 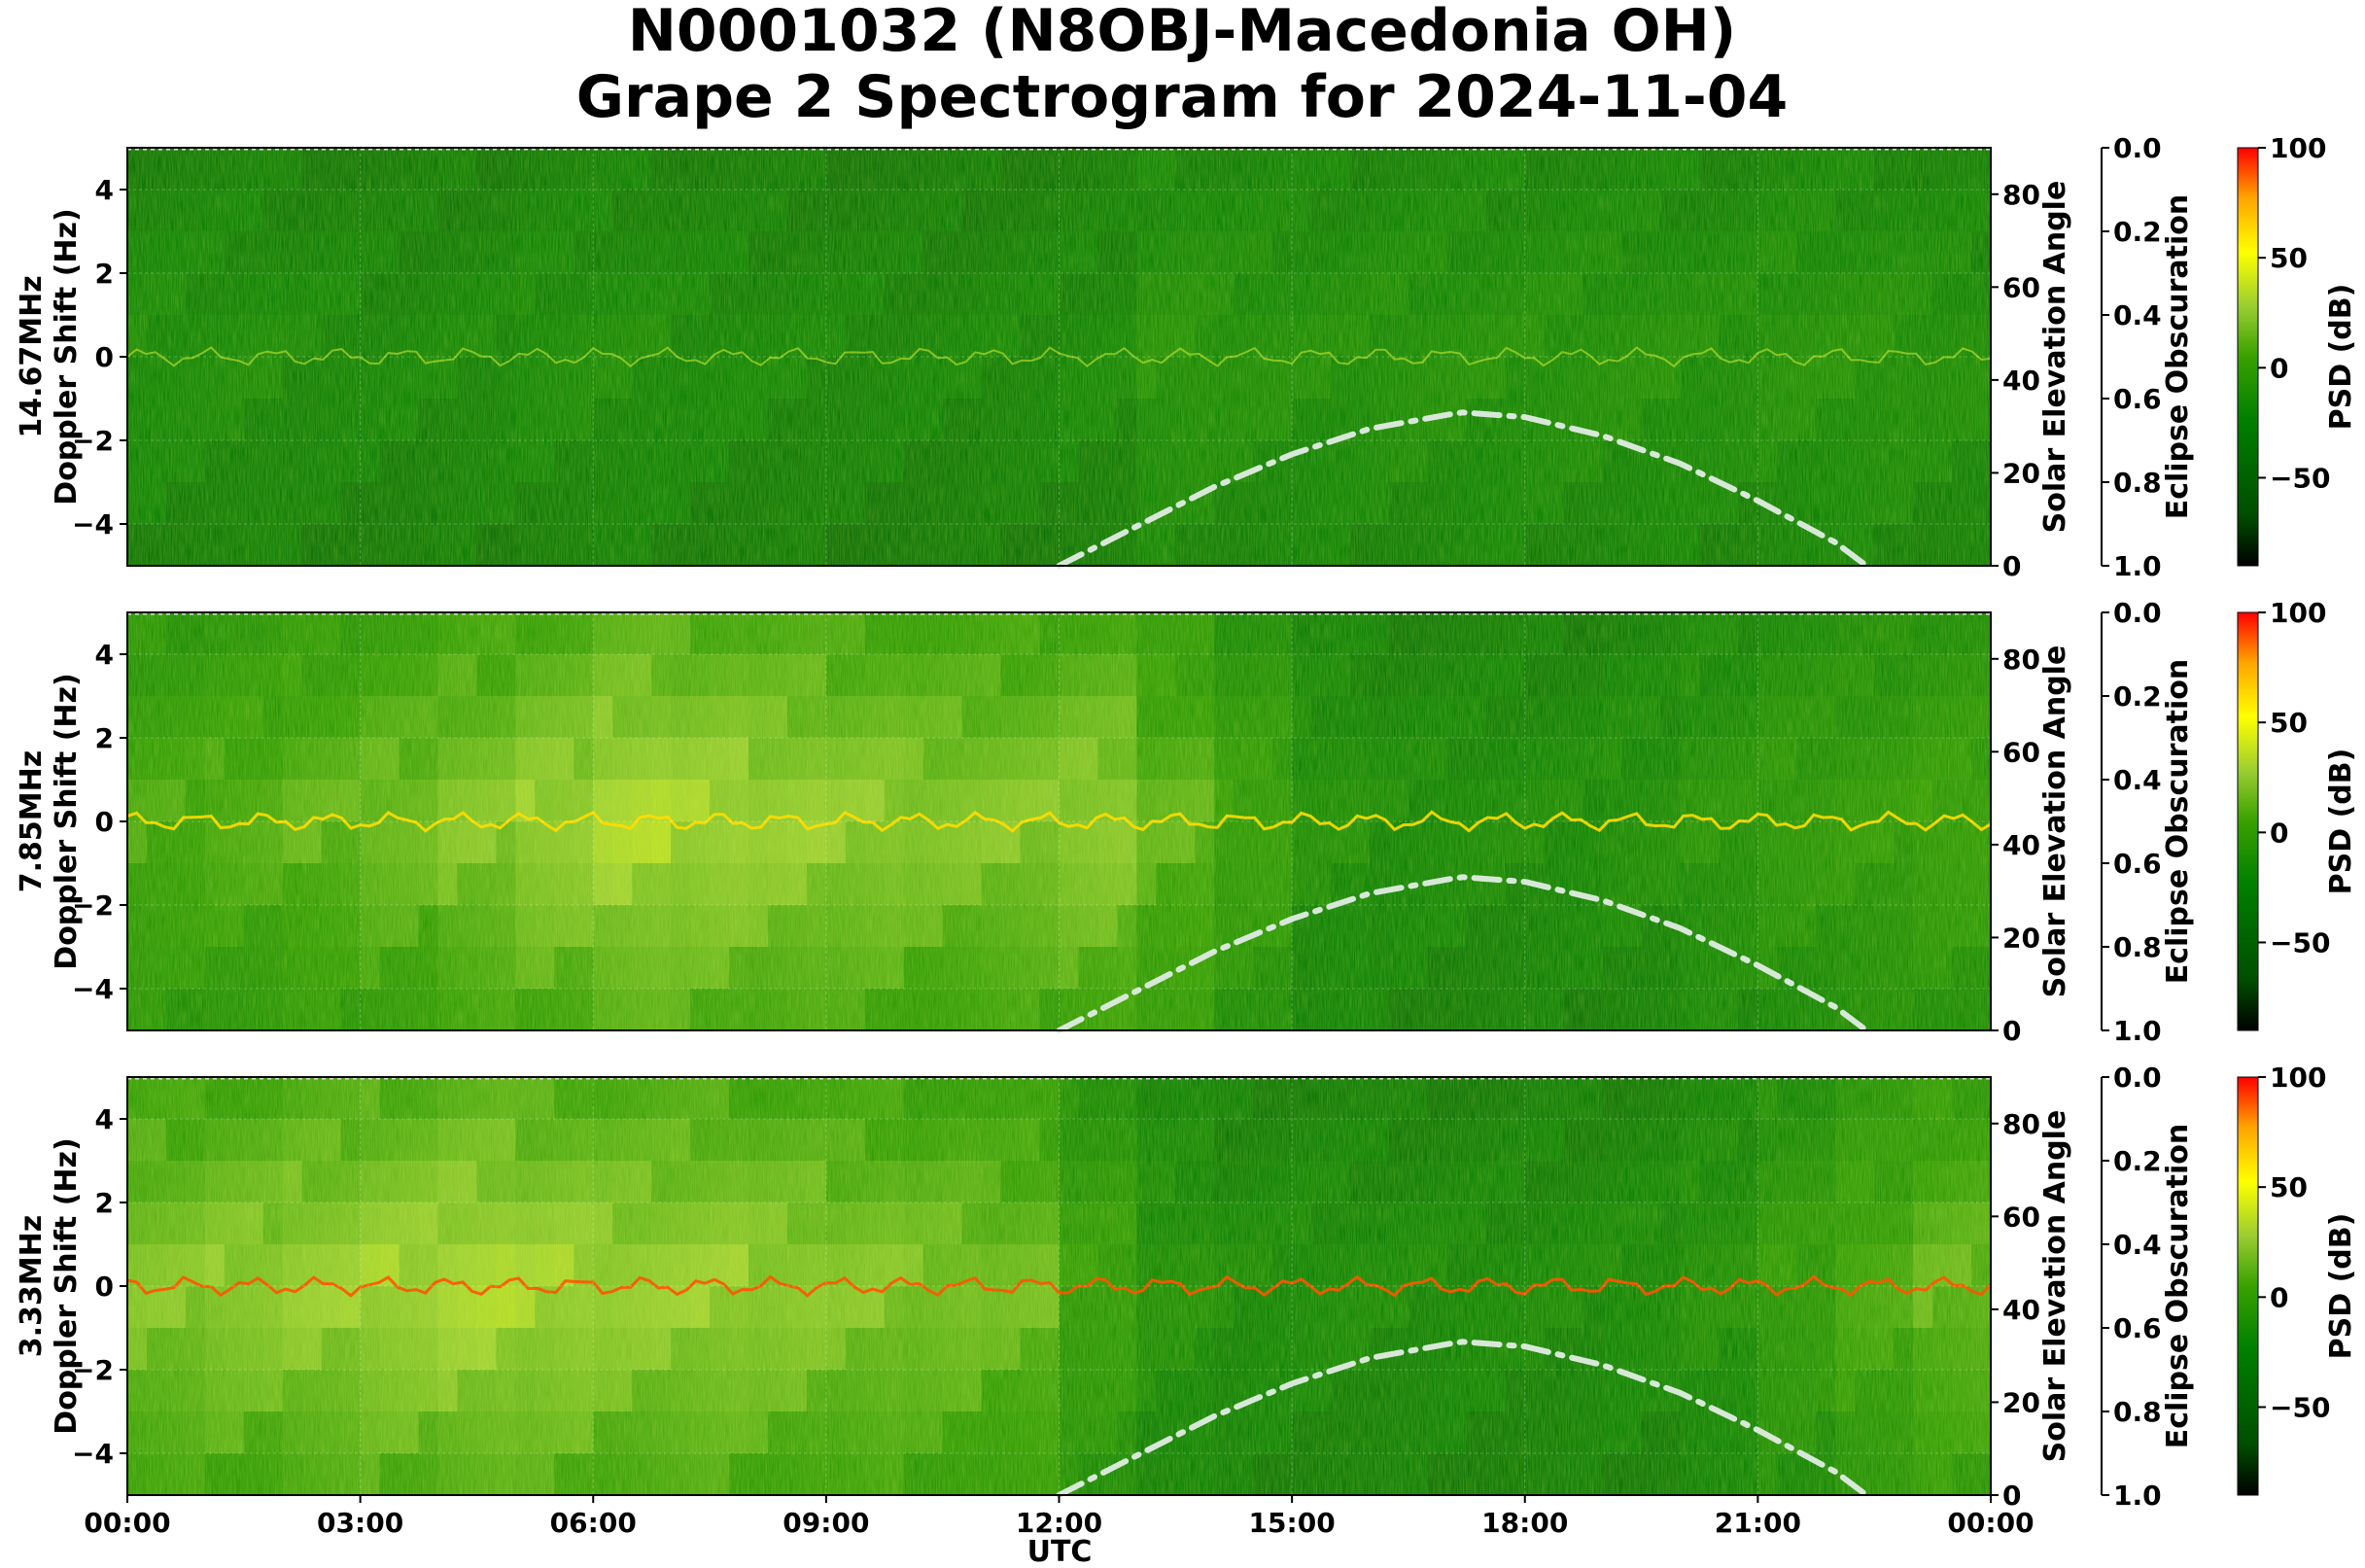 What do you see at coordinates (1758, 1523) in the screenshot?
I see `x-tick-label: 21:00` at bounding box center [1758, 1523].